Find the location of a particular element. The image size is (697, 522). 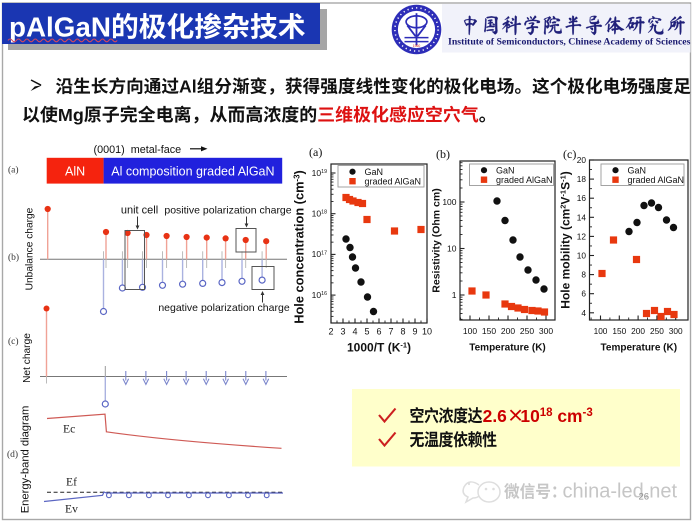

svg-text: Energy-band diagram is located at coordinates (26, 460).